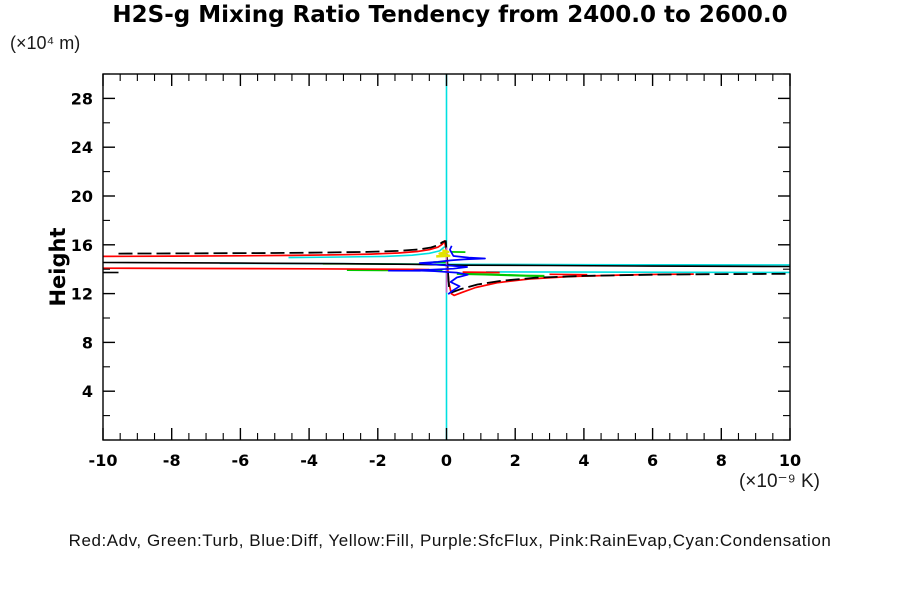  What do you see at coordinates (82, 147) in the screenshot?
I see `y-tick-label: 24` at bounding box center [82, 147].